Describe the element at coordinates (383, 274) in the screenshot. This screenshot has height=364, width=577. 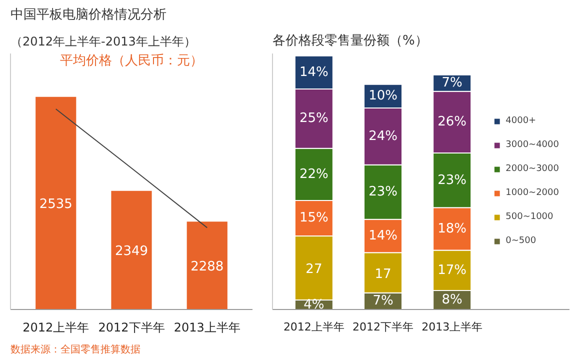
I see `data-label: 17` at that location.